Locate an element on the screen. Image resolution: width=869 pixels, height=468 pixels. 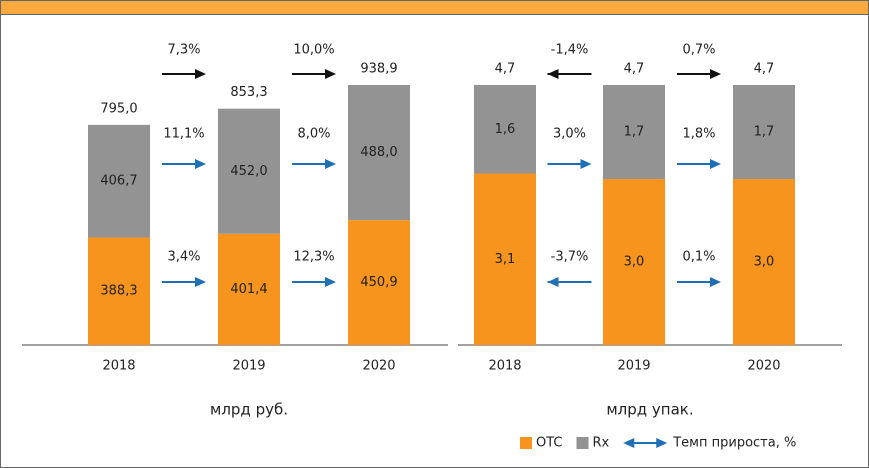
segment-label: 452,0 is located at coordinates (248, 171).